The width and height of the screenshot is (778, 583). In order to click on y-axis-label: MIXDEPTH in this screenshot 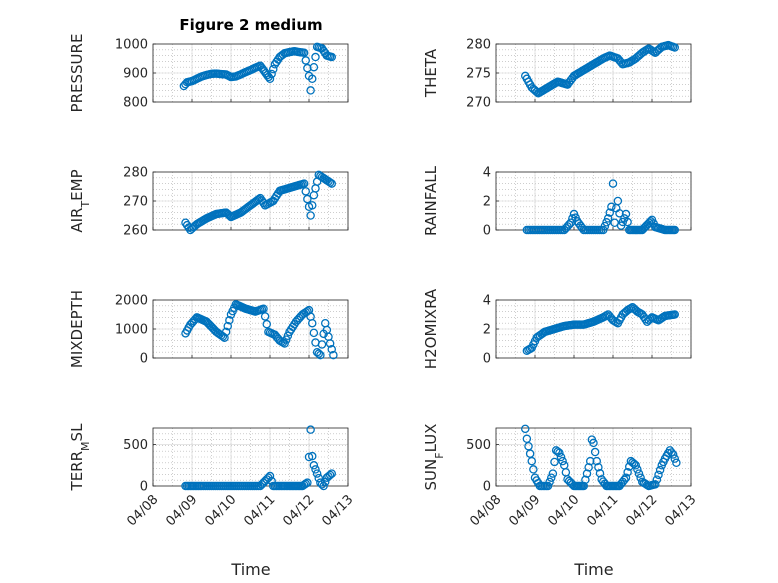, I will do `click(77, 329)`.